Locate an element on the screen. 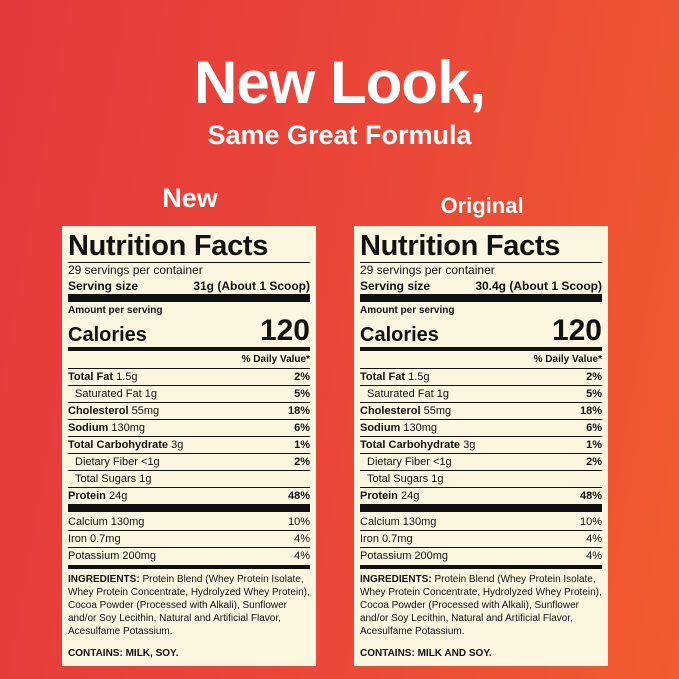 The width and height of the screenshot is (679, 679). nutrient-amount: 55mg is located at coordinates (437, 411).